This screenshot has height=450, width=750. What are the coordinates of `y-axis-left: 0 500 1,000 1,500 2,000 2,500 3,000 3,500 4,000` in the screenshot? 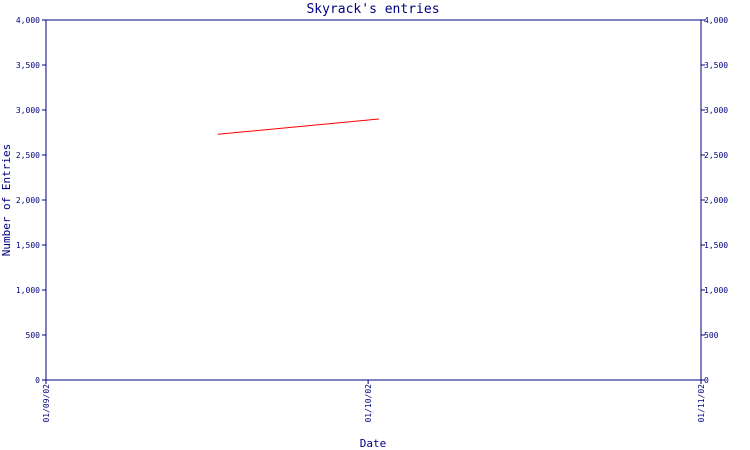 It's located at (31, 200).